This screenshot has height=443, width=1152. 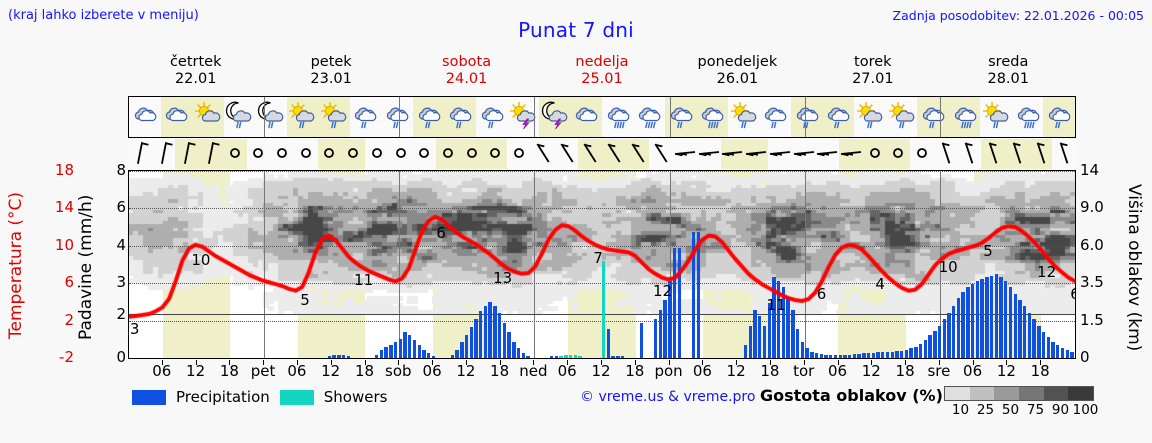 What do you see at coordinates (872, 73) in the screenshot?
I see `day-header-6: torek 27.01` at bounding box center [872, 73].